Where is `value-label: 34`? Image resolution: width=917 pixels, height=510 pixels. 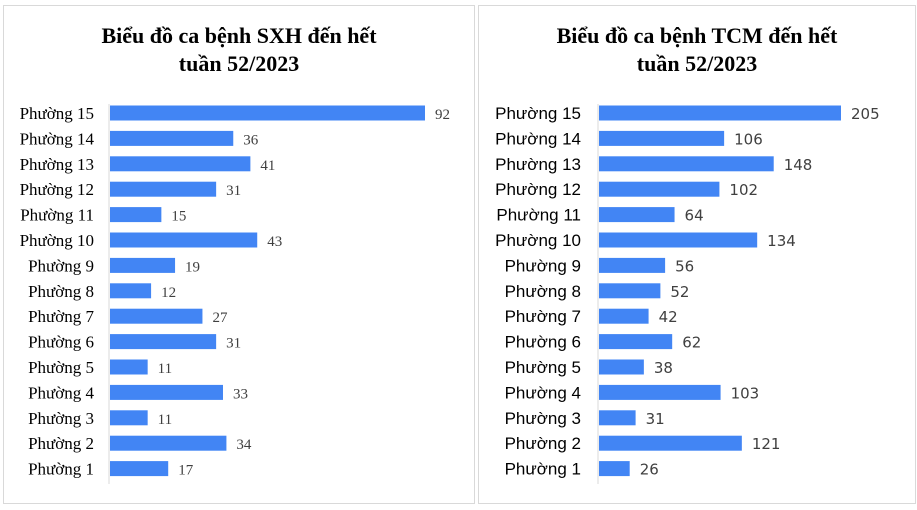 value-label: 34 is located at coordinates (244, 445).